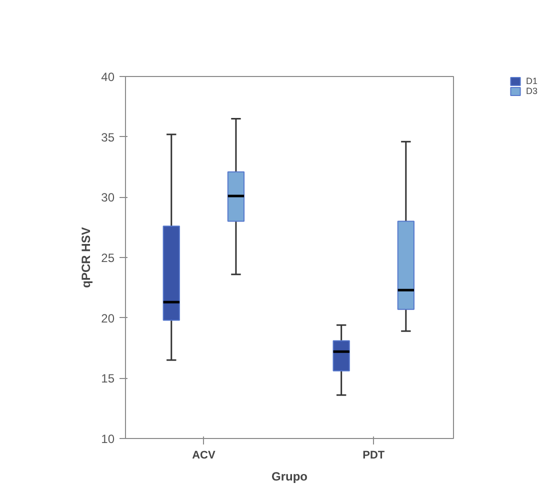 The height and width of the screenshot is (499, 558). I want to click on x-tick-label: ACV, so click(204, 456).